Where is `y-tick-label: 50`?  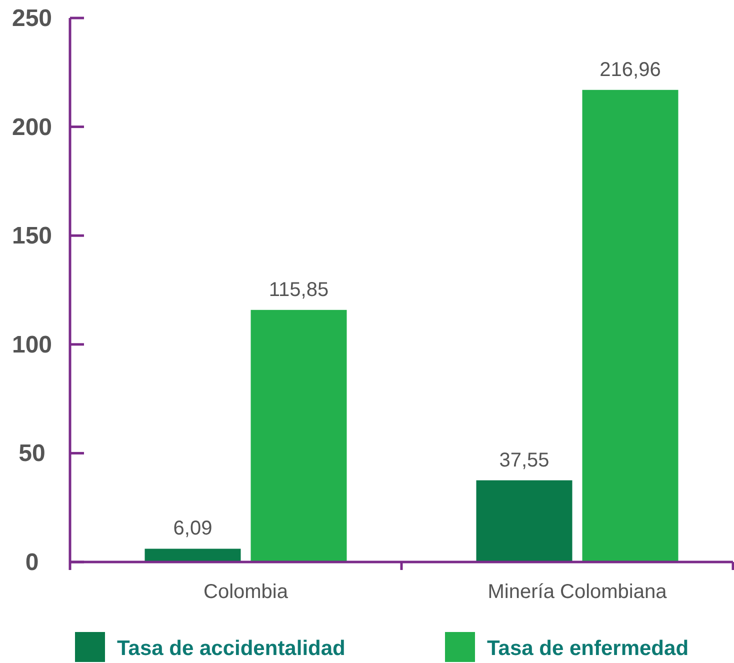 y-tick-label: 50 is located at coordinates (32, 454).